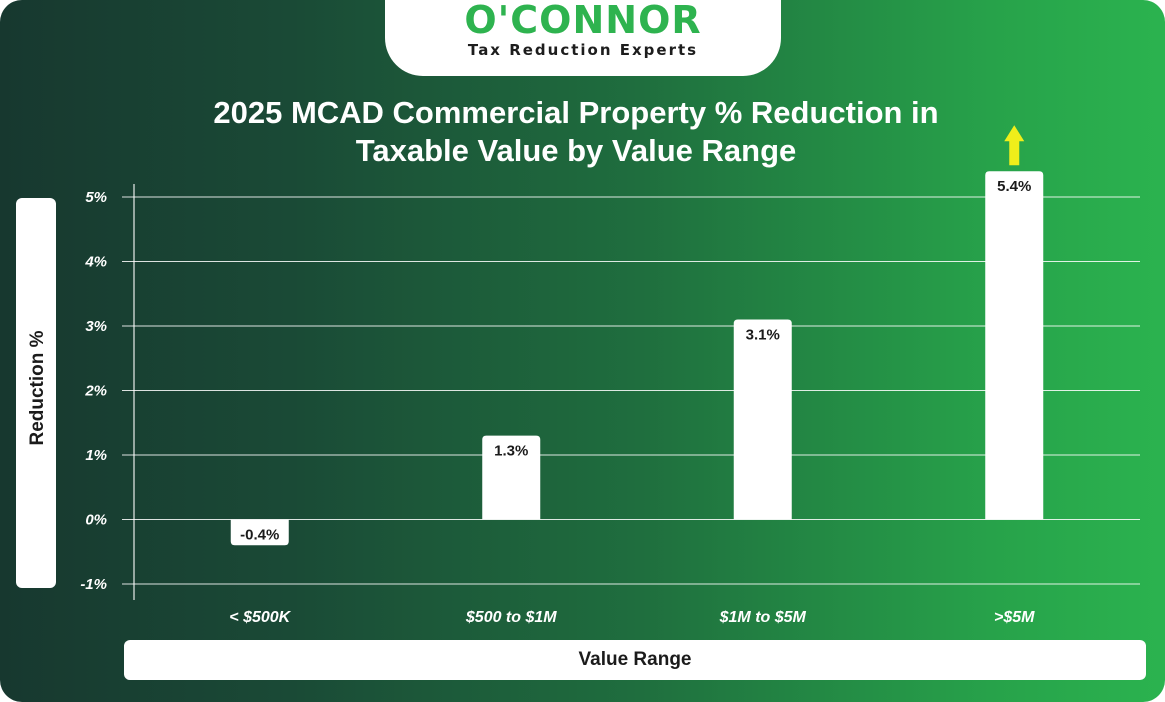  I want to click on y-tick-label: 0%, so click(96, 520).